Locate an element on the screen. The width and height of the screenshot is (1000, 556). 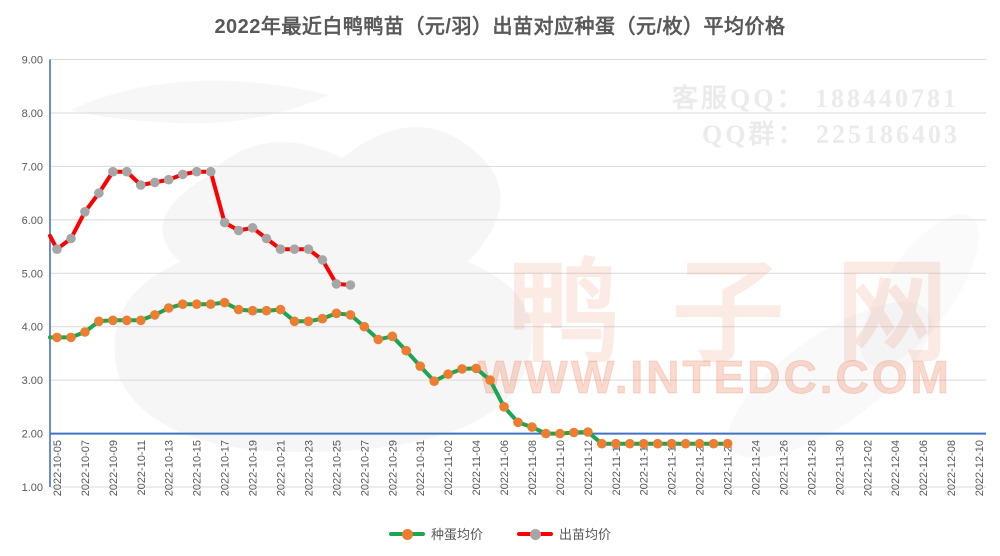
legend-swatch-breeding-egg is located at coordinates (406, 534).